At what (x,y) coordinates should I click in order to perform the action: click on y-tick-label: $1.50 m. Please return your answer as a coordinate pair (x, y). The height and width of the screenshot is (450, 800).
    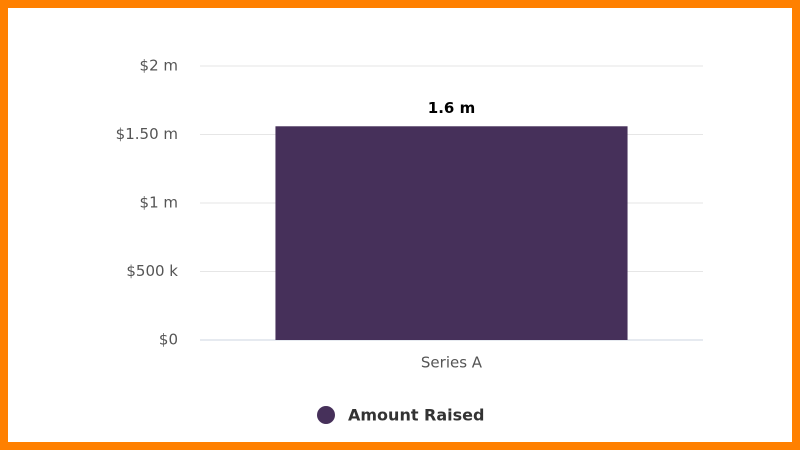
    Looking at the image, I should click on (147, 134).